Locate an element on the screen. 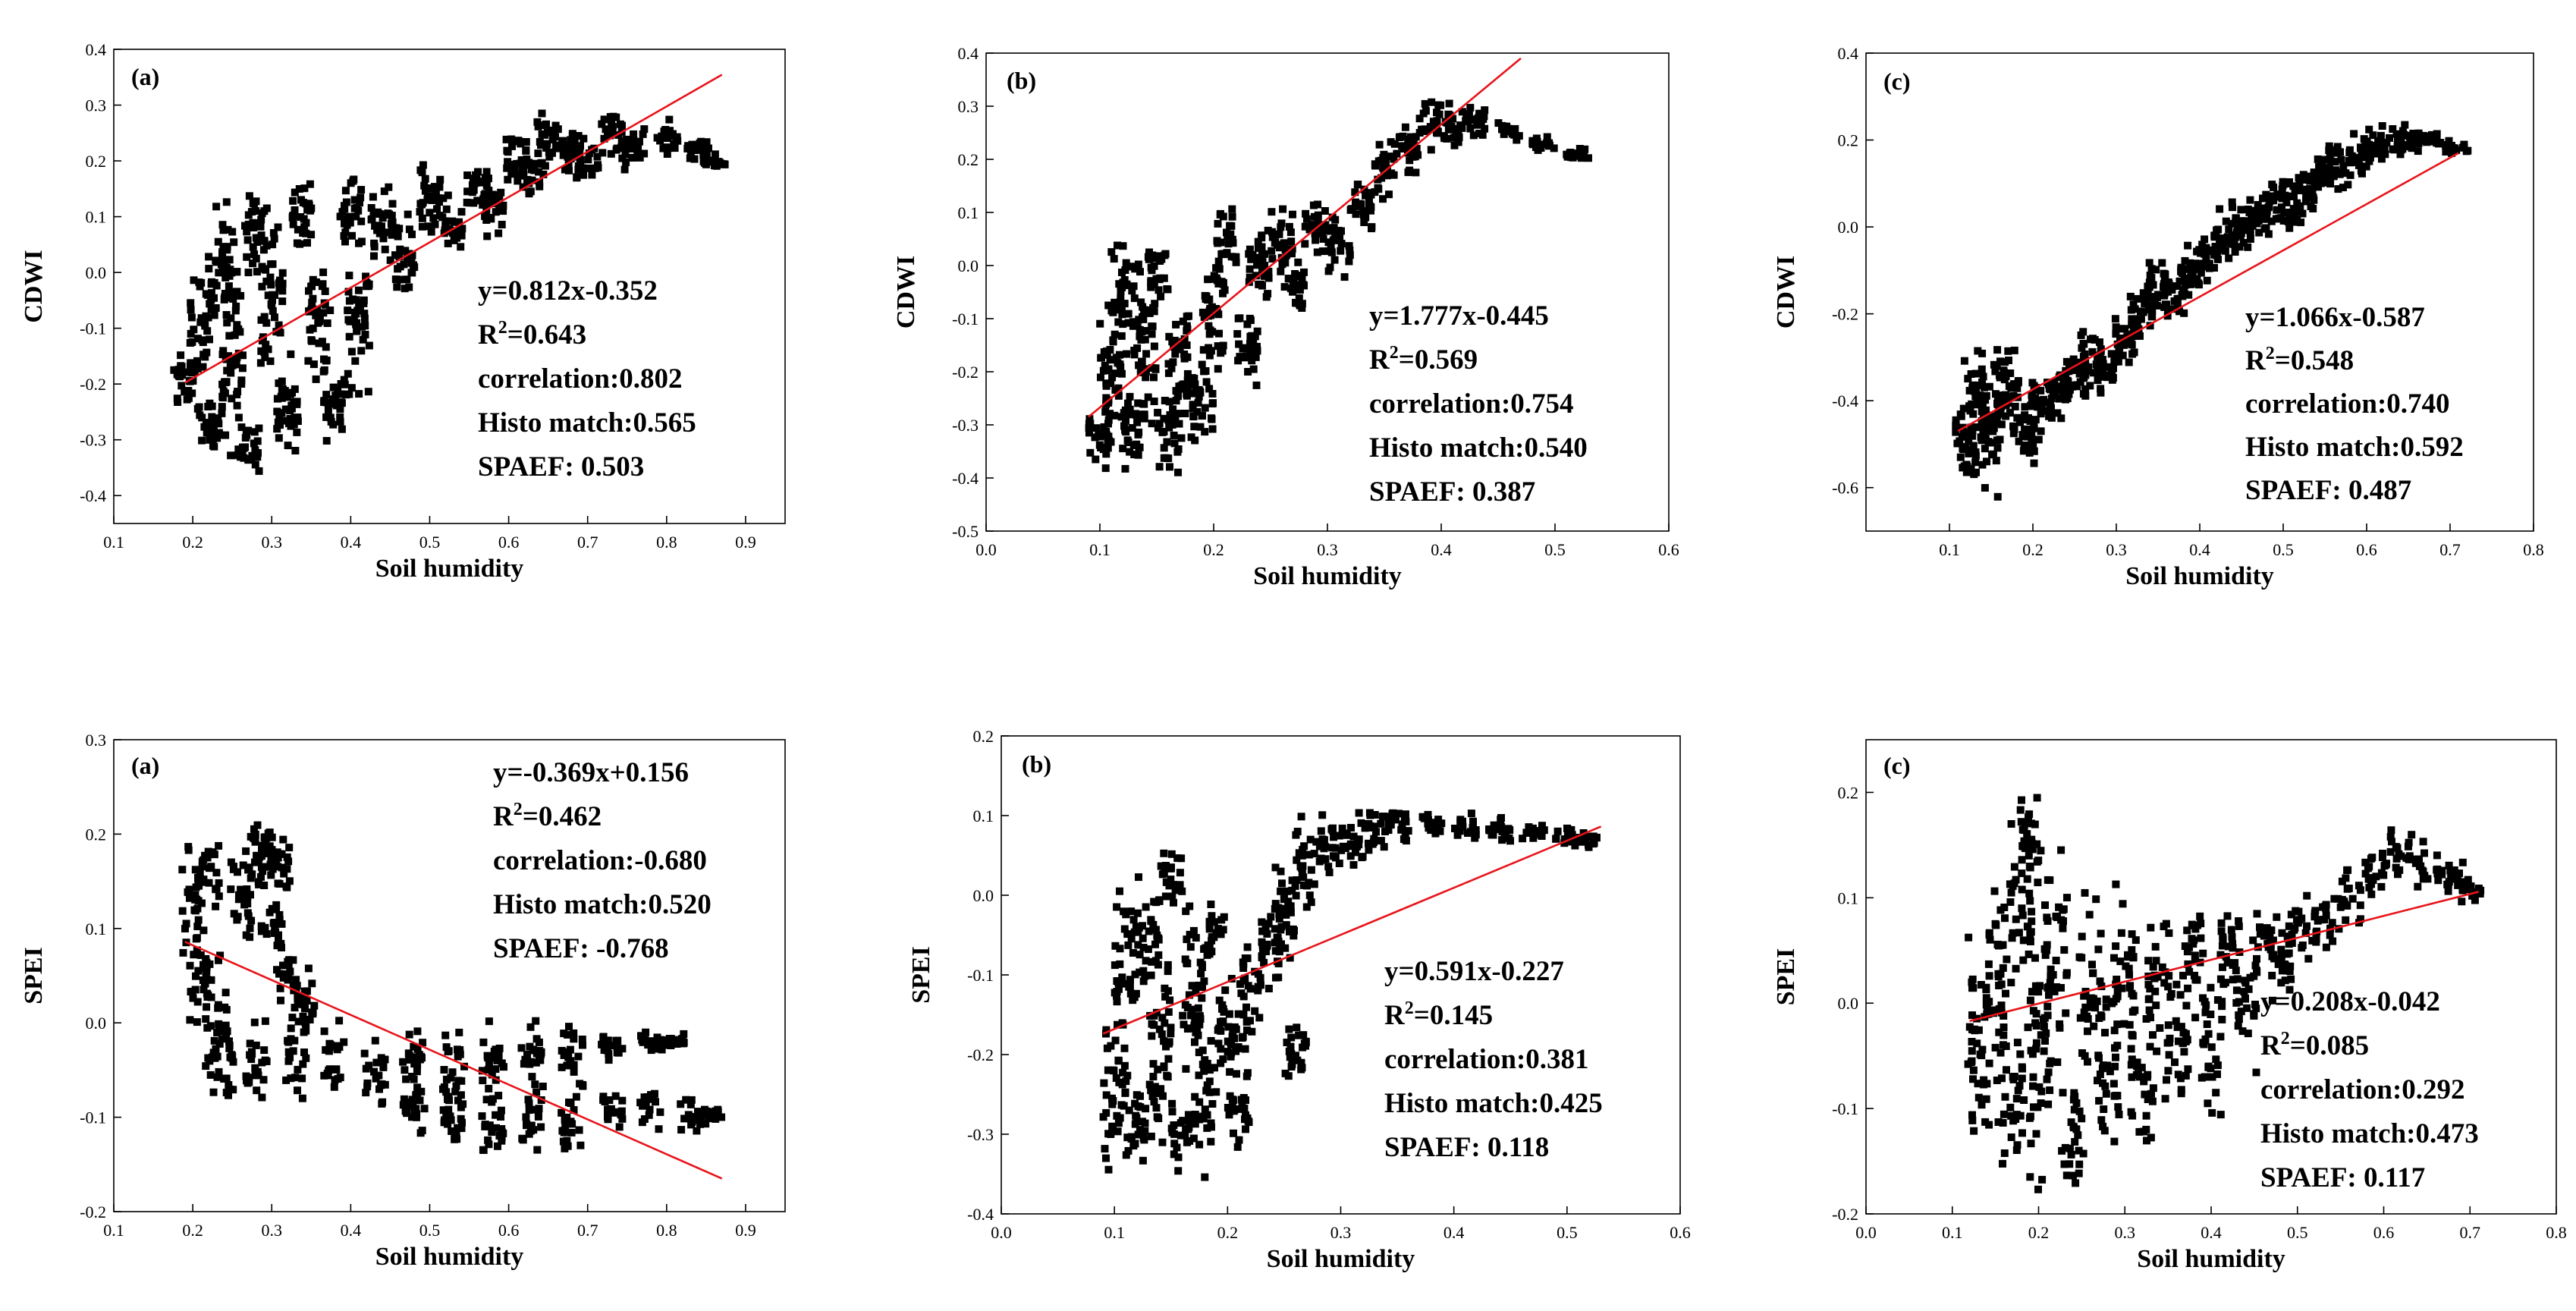 This screenshot has height=1311, width=2576. y-tick-label: 0.0 is located at coordinates (96, 1023).